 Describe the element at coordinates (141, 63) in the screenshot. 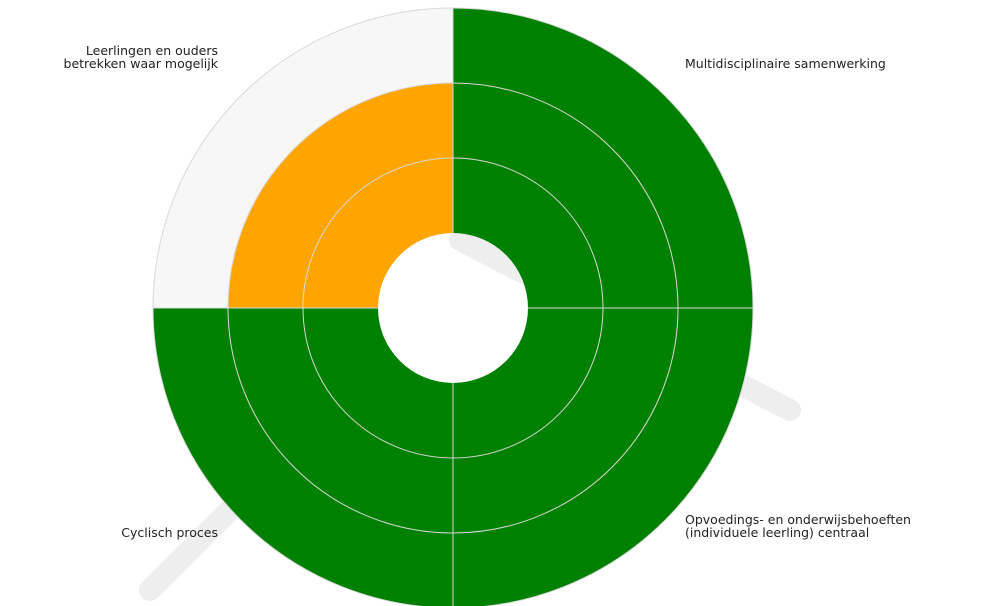

I see `category-label-line: betrekken waar mogelijk` at that location.